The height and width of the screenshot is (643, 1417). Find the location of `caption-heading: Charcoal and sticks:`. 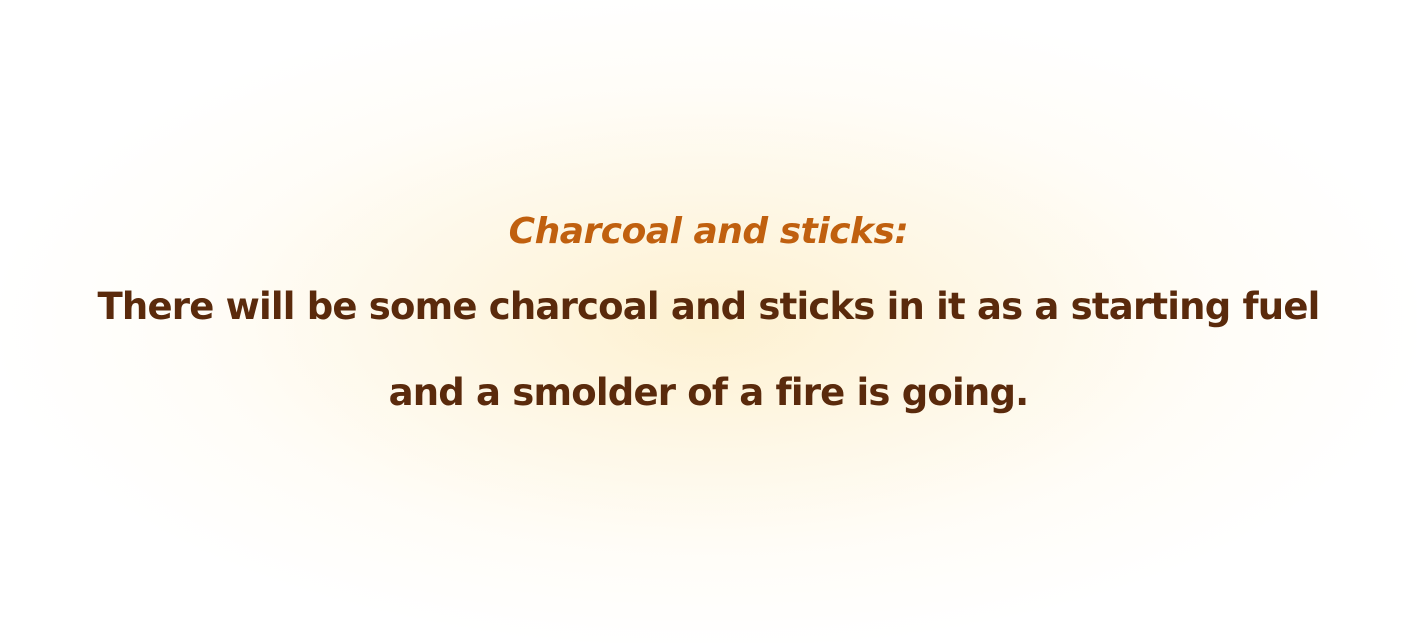

caption-heading: Charcoal and sticks: is located at coordinates (708, 231).